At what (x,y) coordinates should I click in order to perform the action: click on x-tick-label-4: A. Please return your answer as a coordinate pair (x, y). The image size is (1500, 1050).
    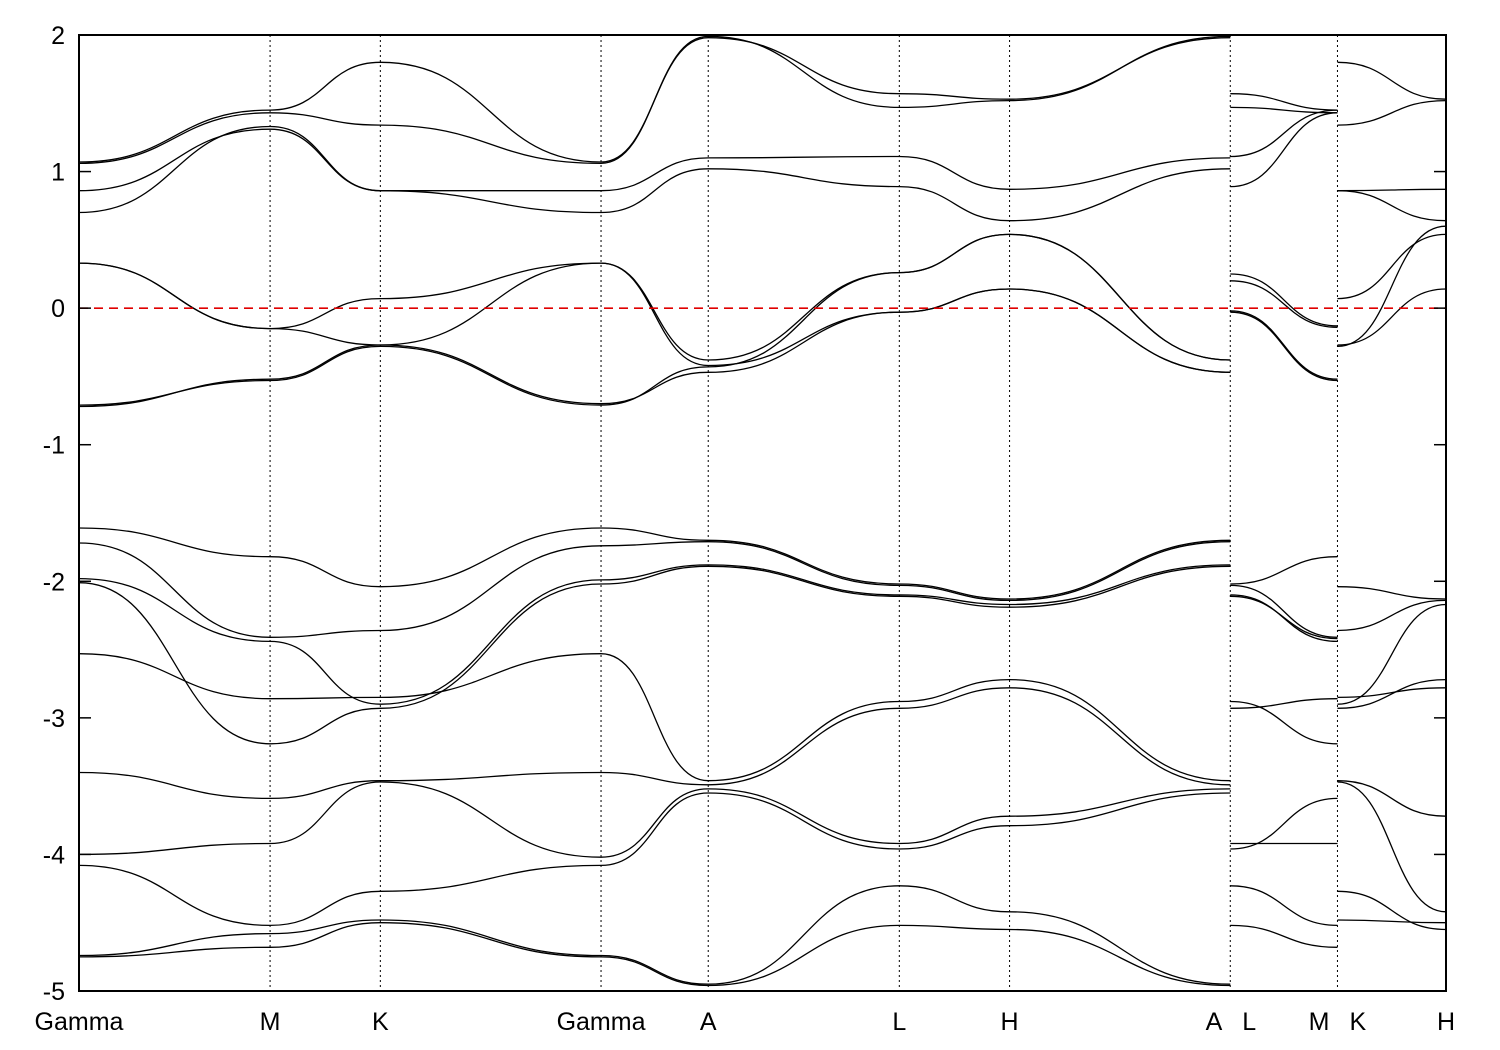
    Looking at the image, I should click on (708, 1022).